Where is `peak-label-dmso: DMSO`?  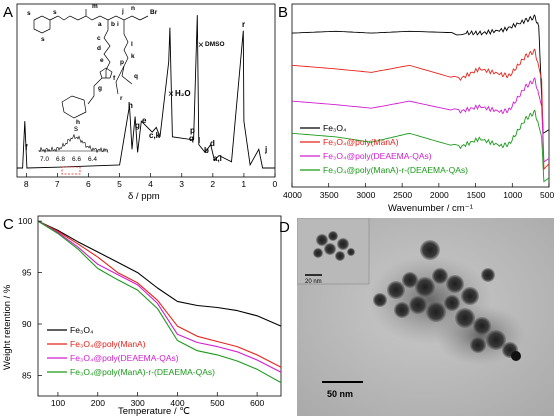 peak-label-dmso: DMSO is located at coordinates (215, 44).